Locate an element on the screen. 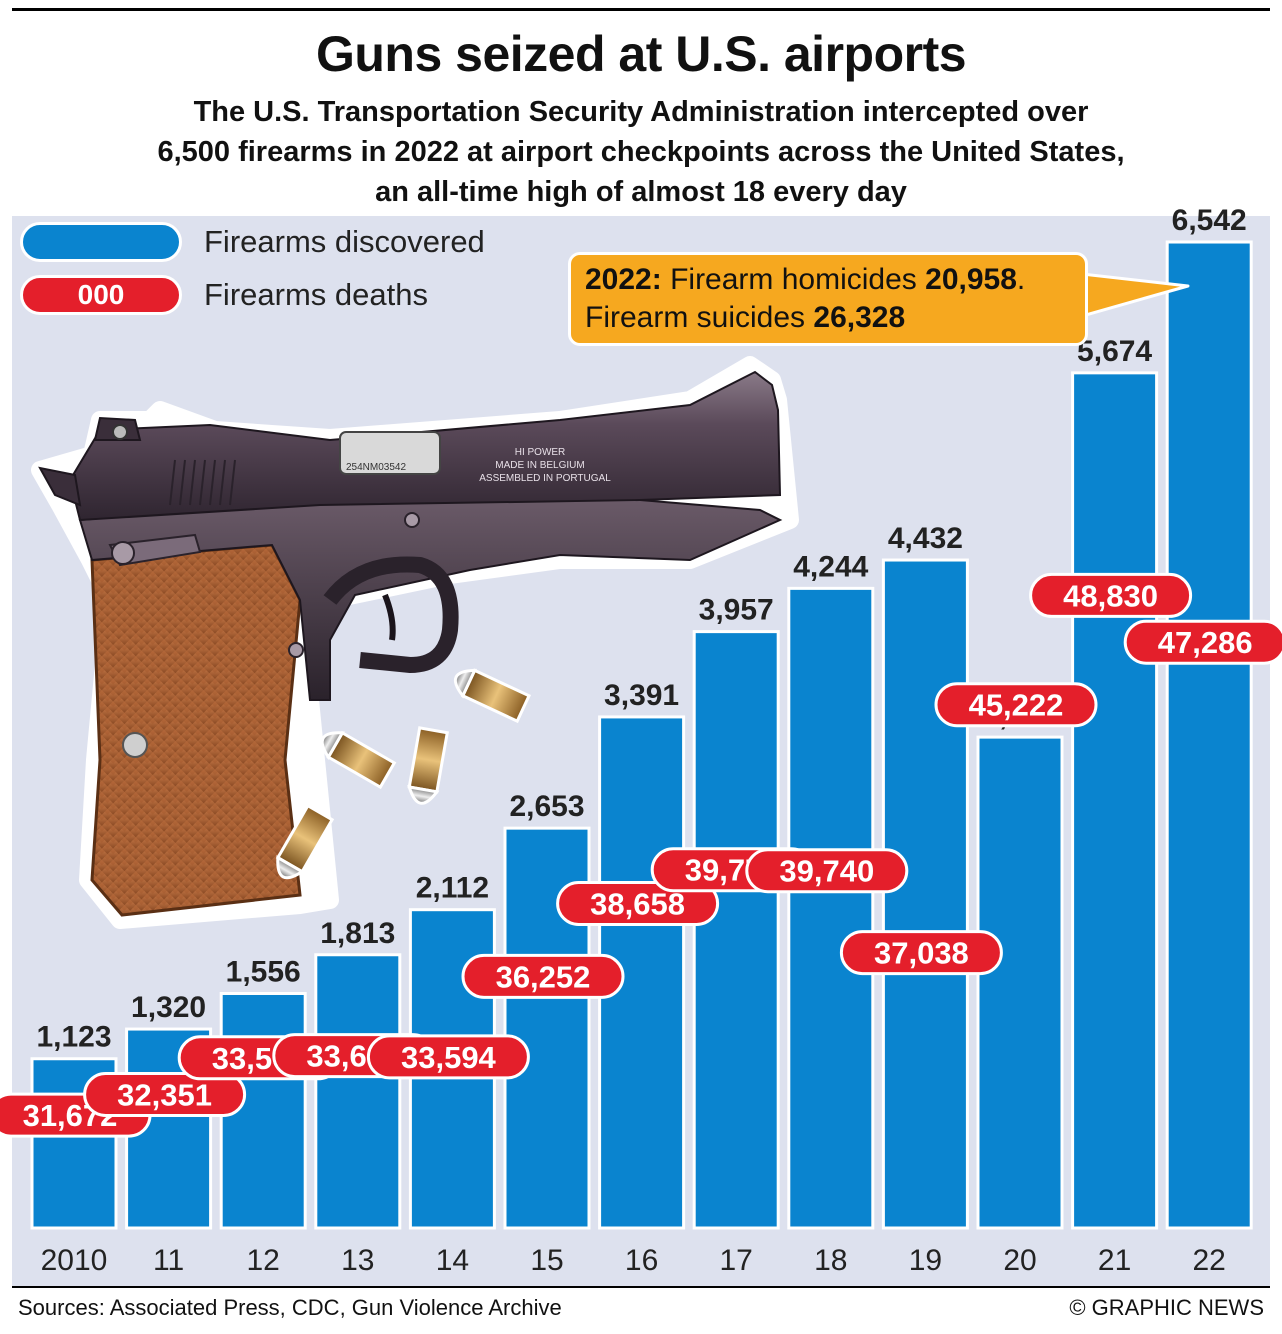 The width and height of the screenshot is (1282, 1334). bullet-cartridges is located at coordinates (403, 774).